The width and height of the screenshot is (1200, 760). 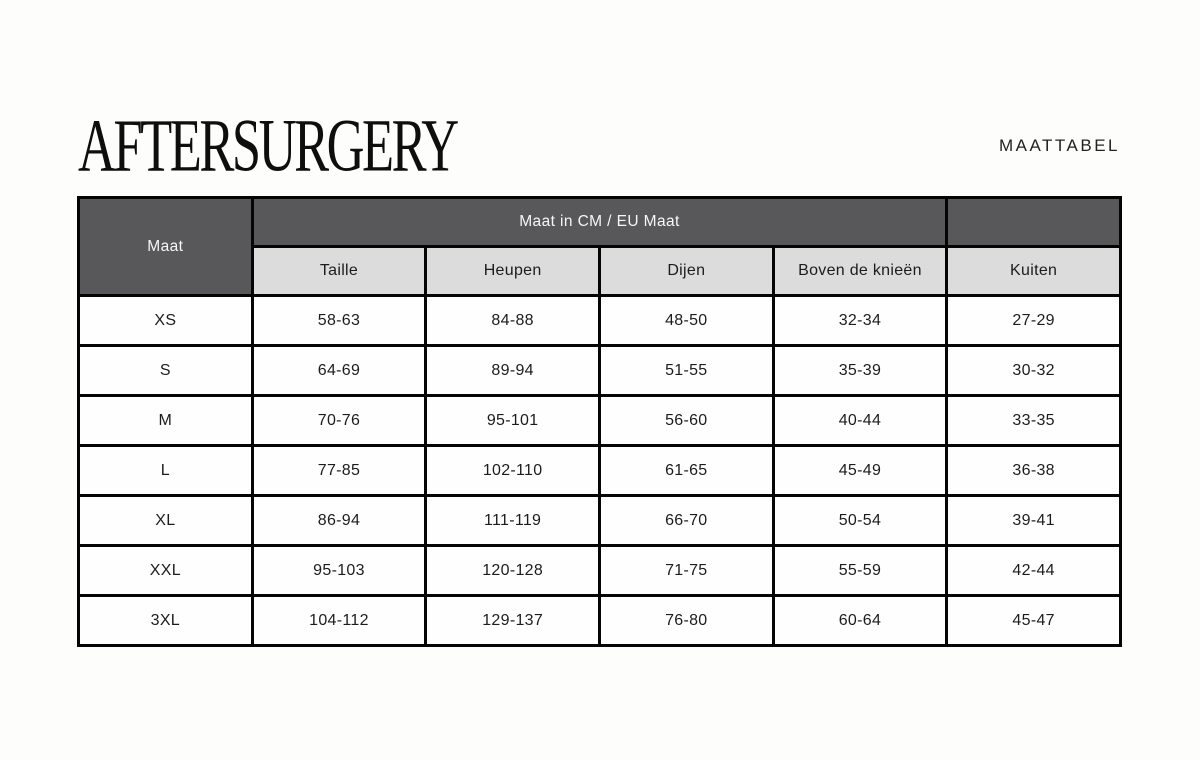 I want to click on measurement-cell: 55-59, so click(x=860, y=570).